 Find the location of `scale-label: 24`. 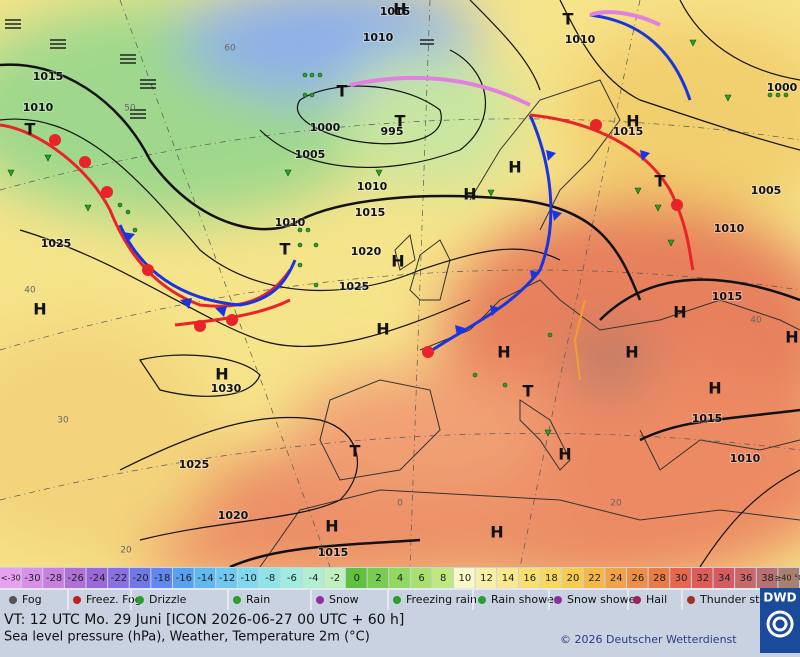

scale-label: 24 is located at coordinates (616, 578).